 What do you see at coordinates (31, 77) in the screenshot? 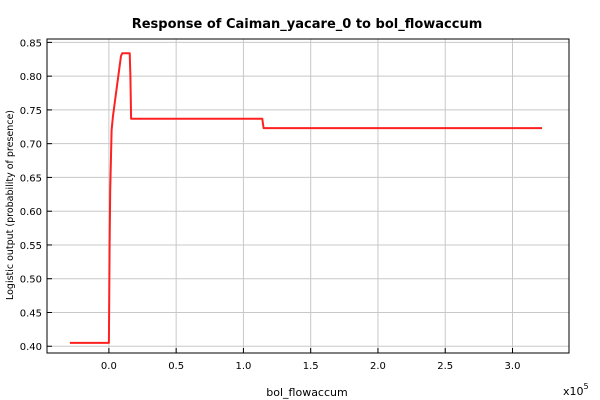
I see `y-tick-label: 0.80` at bounding box center [31, 77].